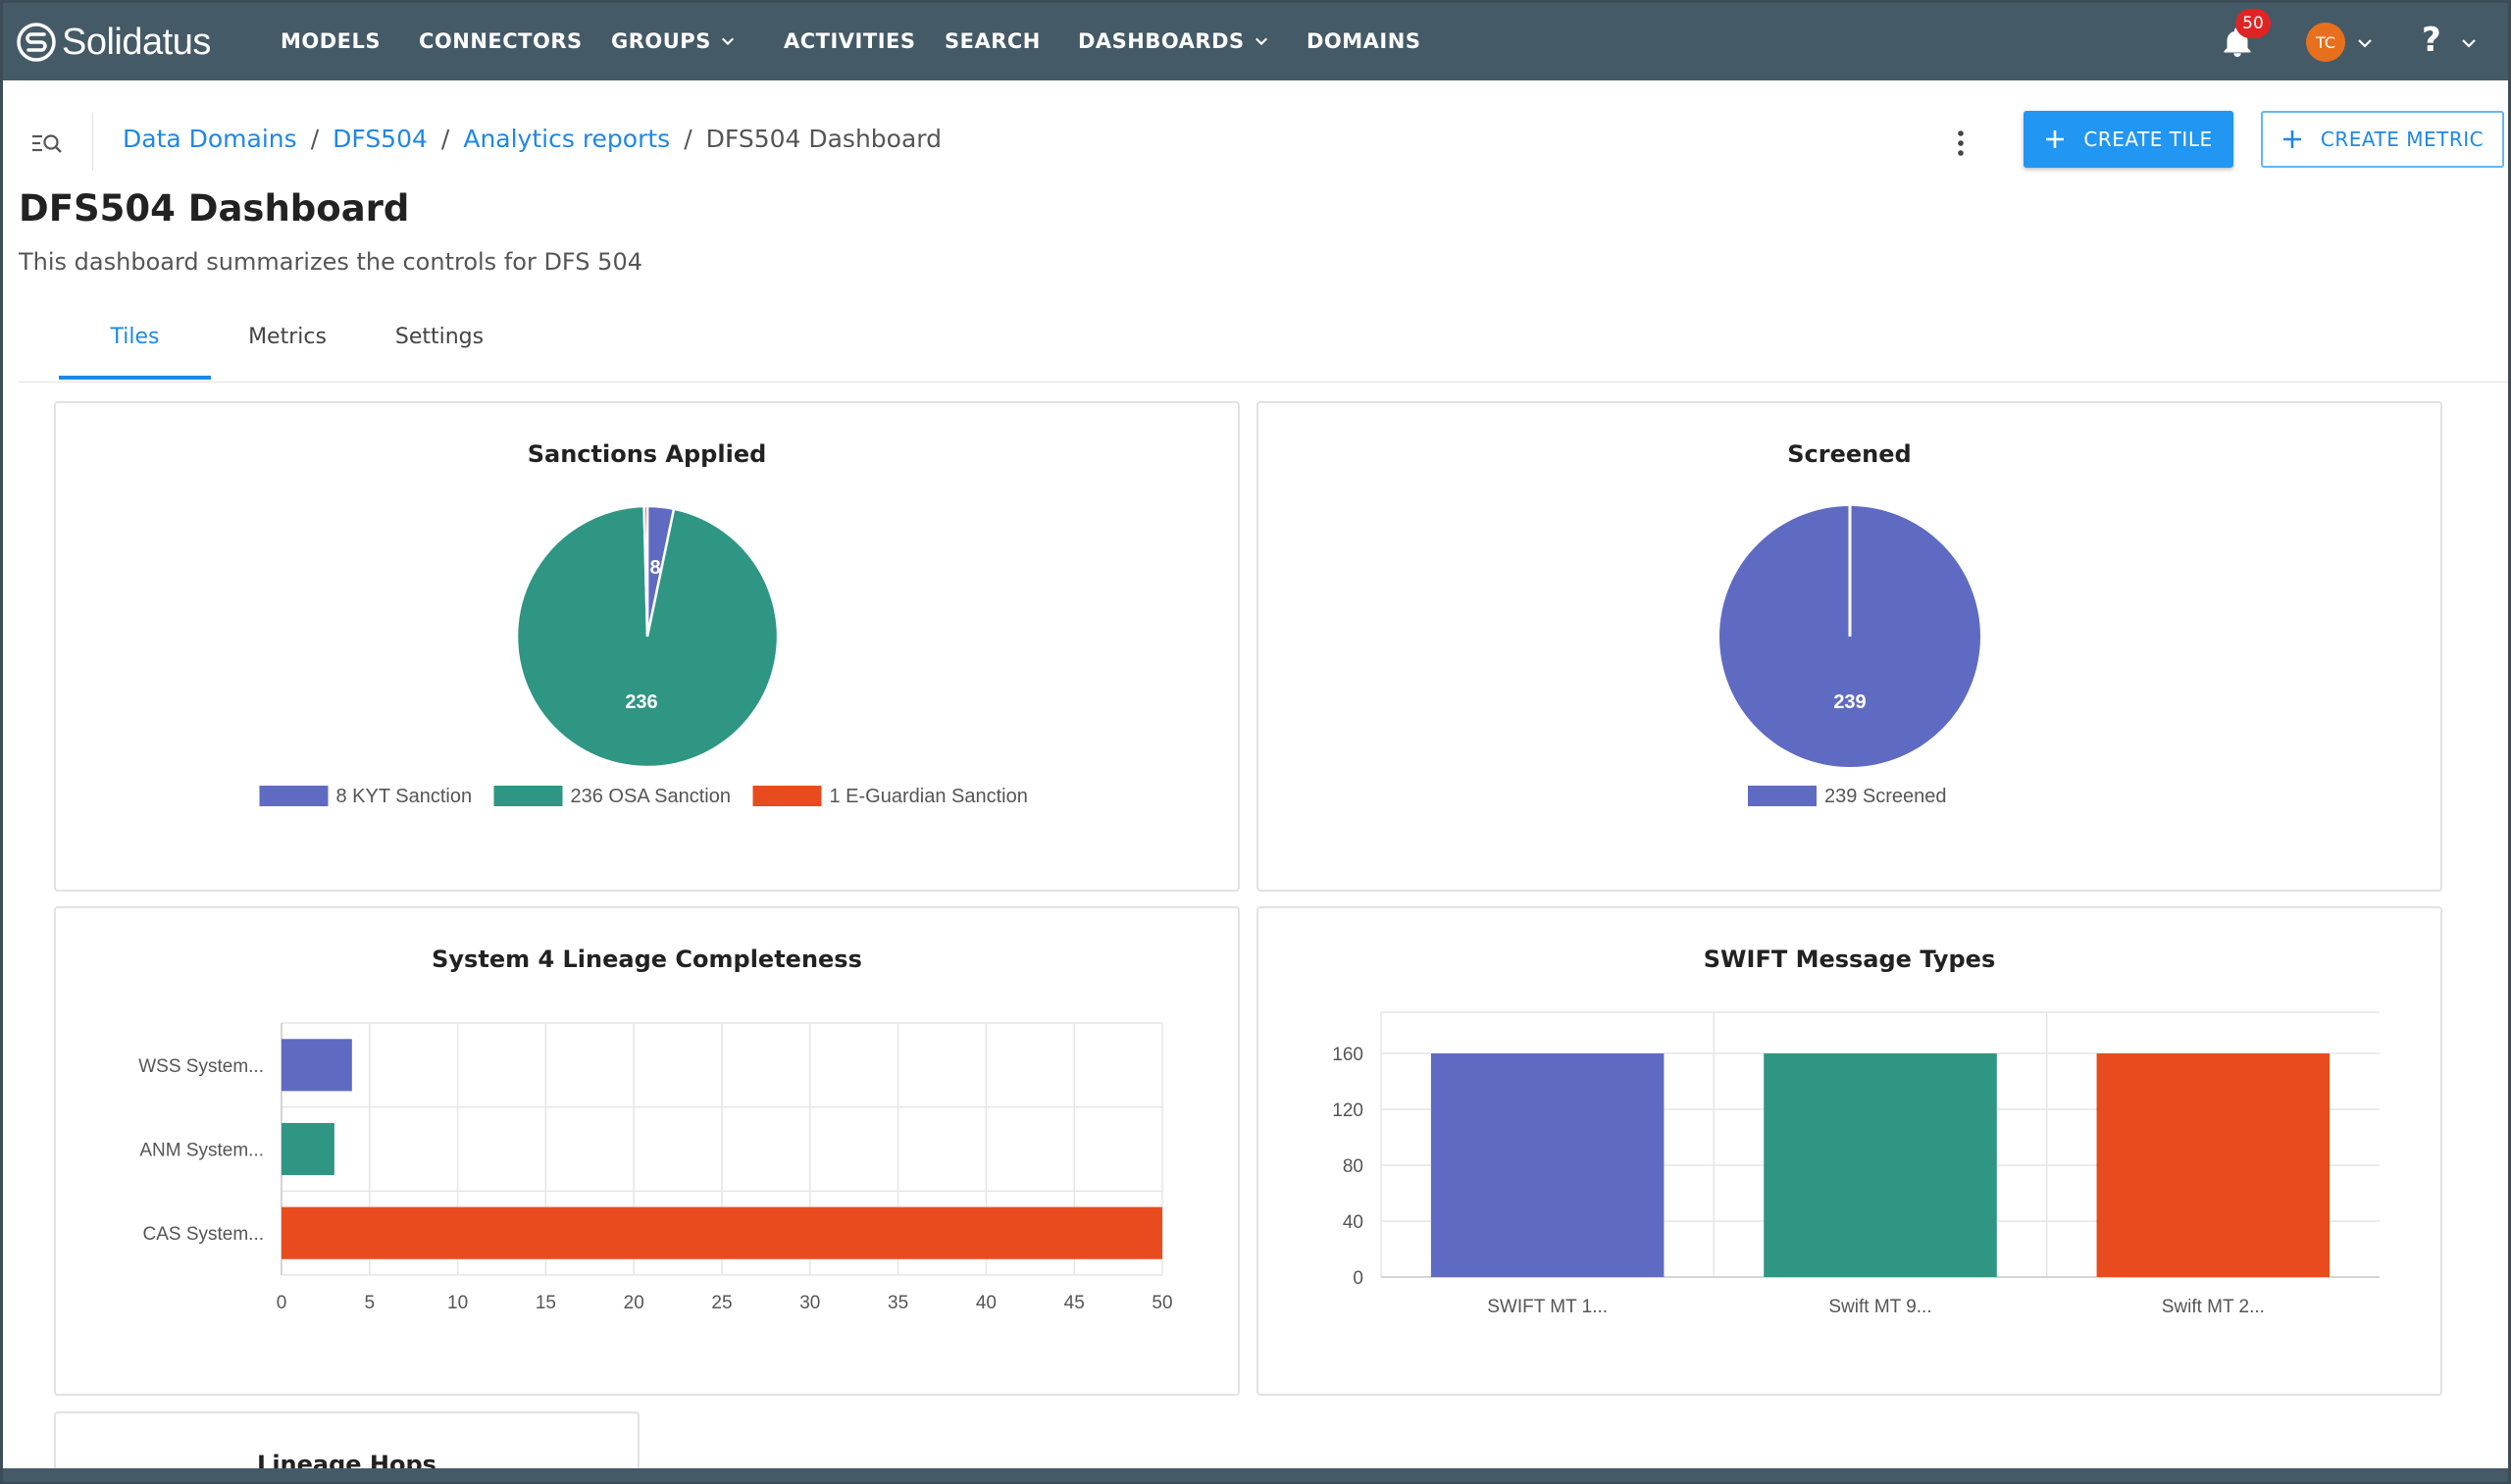 This screenshot has height=1484, width=2511. Describe the element at coordinates (1347, 1055) in the screenshot. I see `y-tick-label: 160` at that location.